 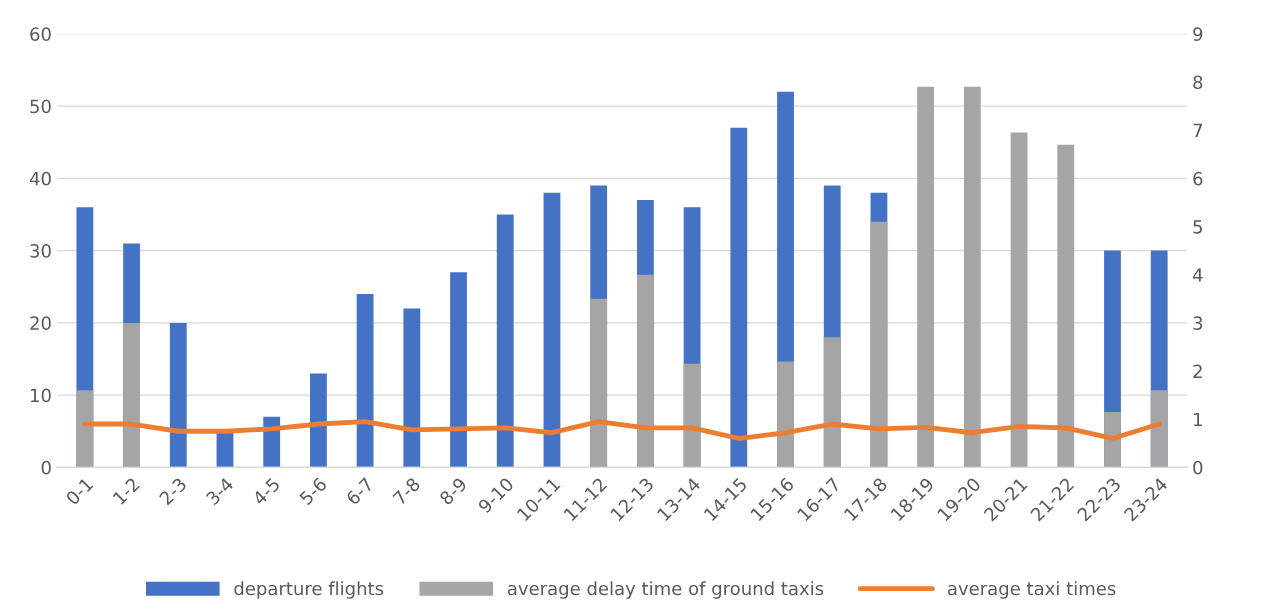 I want to click on y-tick-label: 30, so click(x=40, y=251).